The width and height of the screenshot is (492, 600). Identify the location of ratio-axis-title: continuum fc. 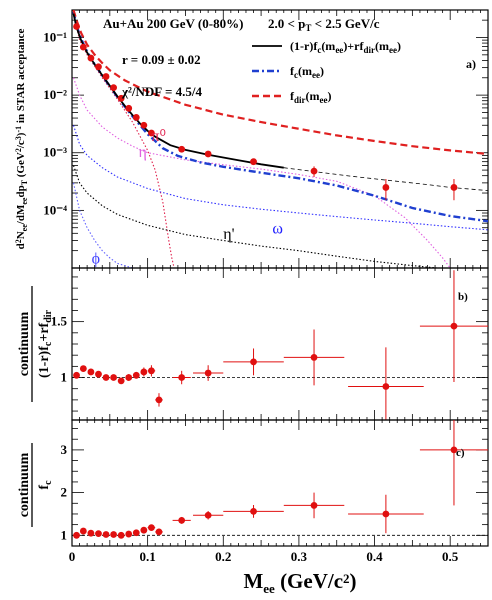
(35, 485).